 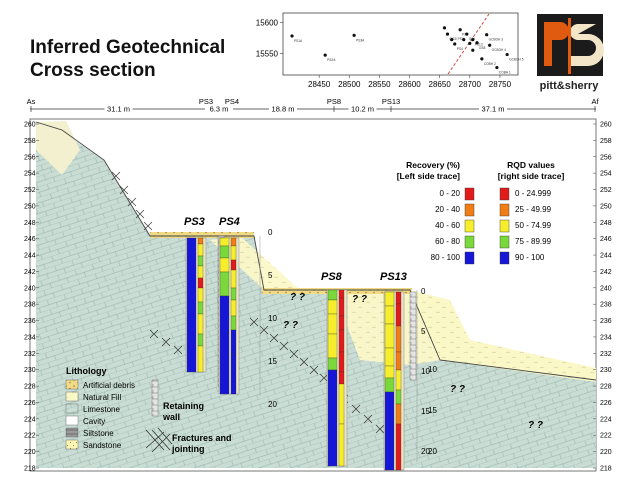 What do you see at coordinates (30, 354) in the screenshot?
I see `elevation-label: 232` at bounding box center [30, 354].